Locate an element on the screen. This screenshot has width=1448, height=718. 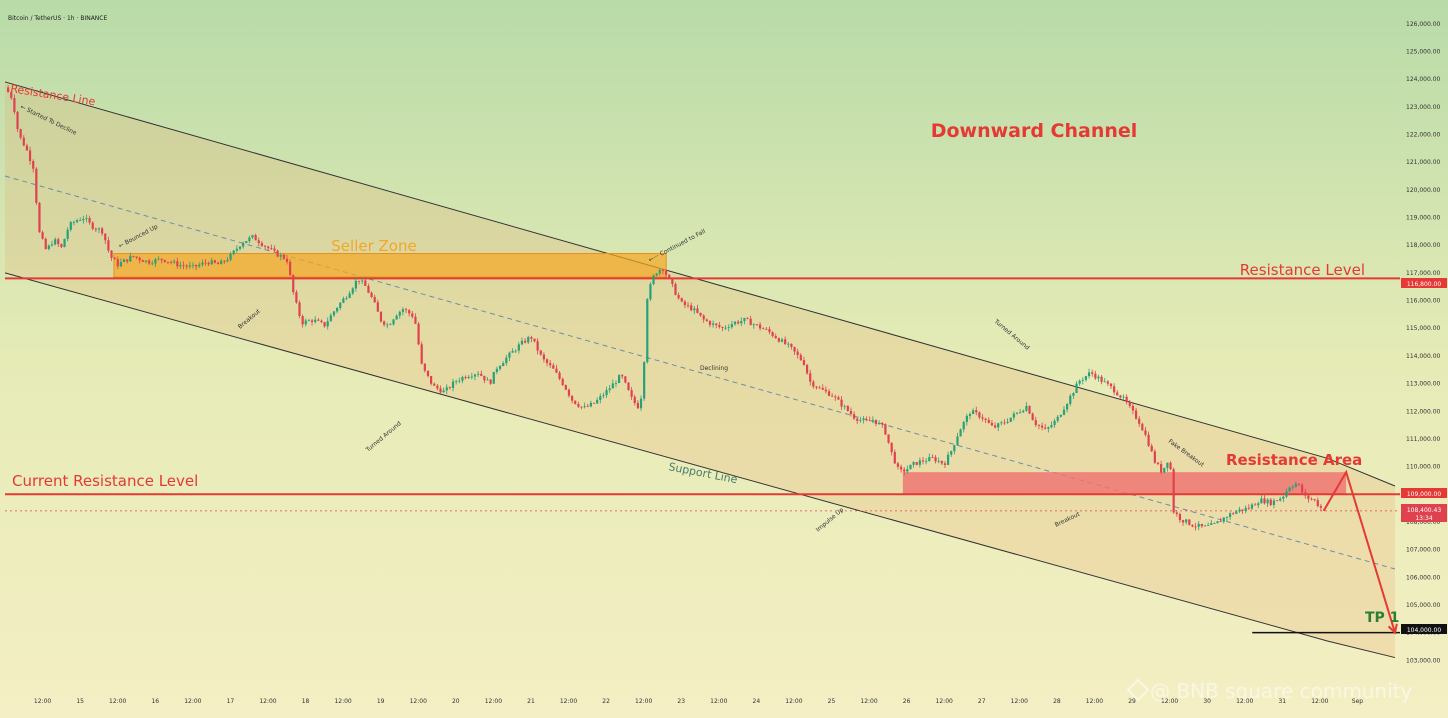
y-tick-label: 110,000.00 is located at coordinates (1423, 467).